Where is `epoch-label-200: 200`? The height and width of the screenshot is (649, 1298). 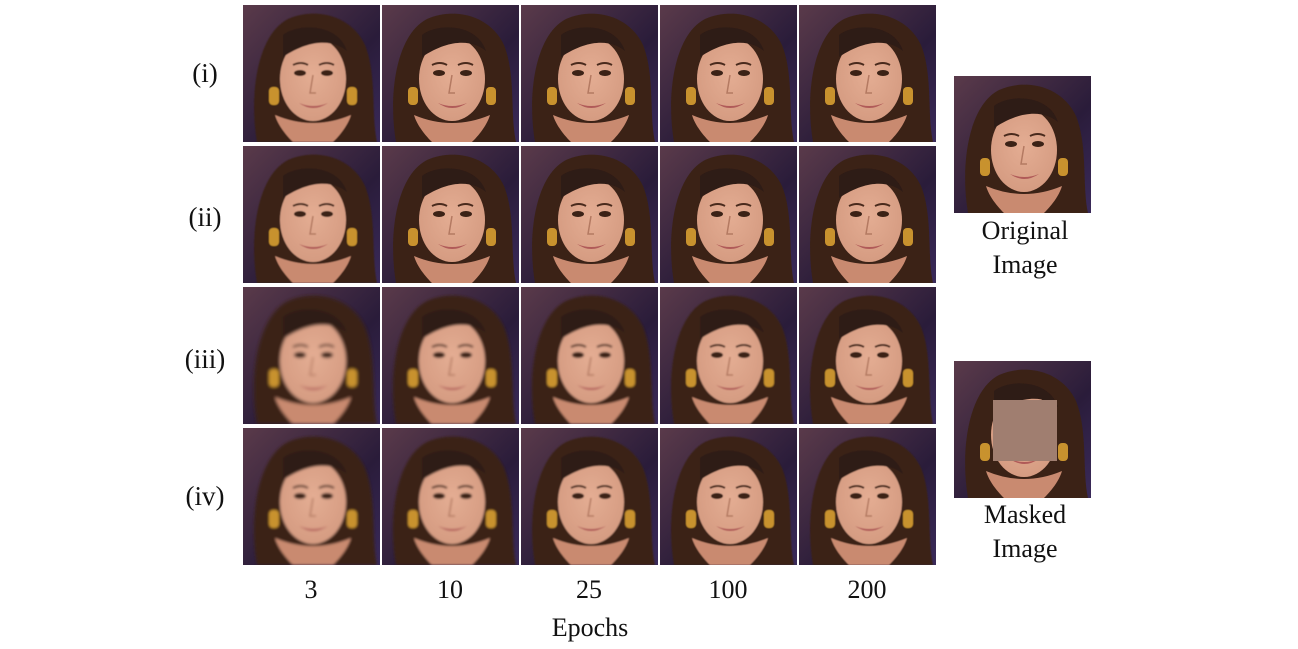
epoch-label-200: 200 is located at coordinates (867, 589).